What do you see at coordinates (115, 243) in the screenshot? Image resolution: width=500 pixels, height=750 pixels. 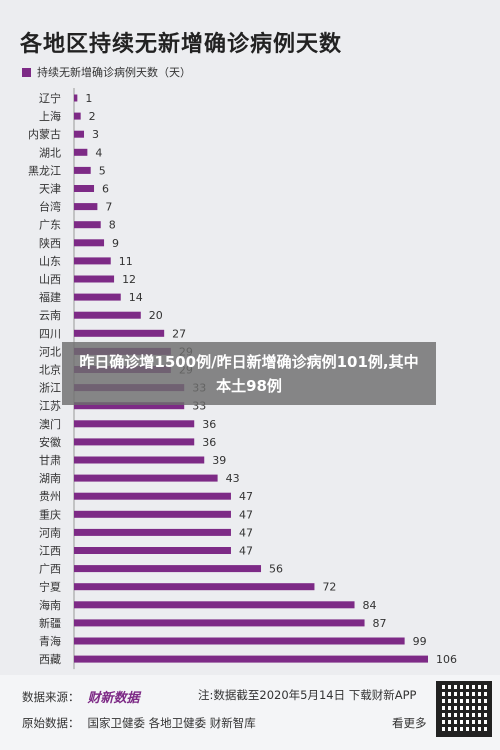 I see `value-label: 9` at bounding box center [115, 243].